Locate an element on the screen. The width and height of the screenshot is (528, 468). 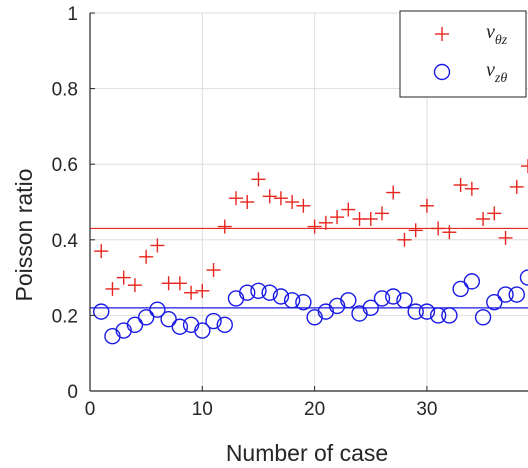
y-tick-label: 0.6 is located at coordinates (65, 165).